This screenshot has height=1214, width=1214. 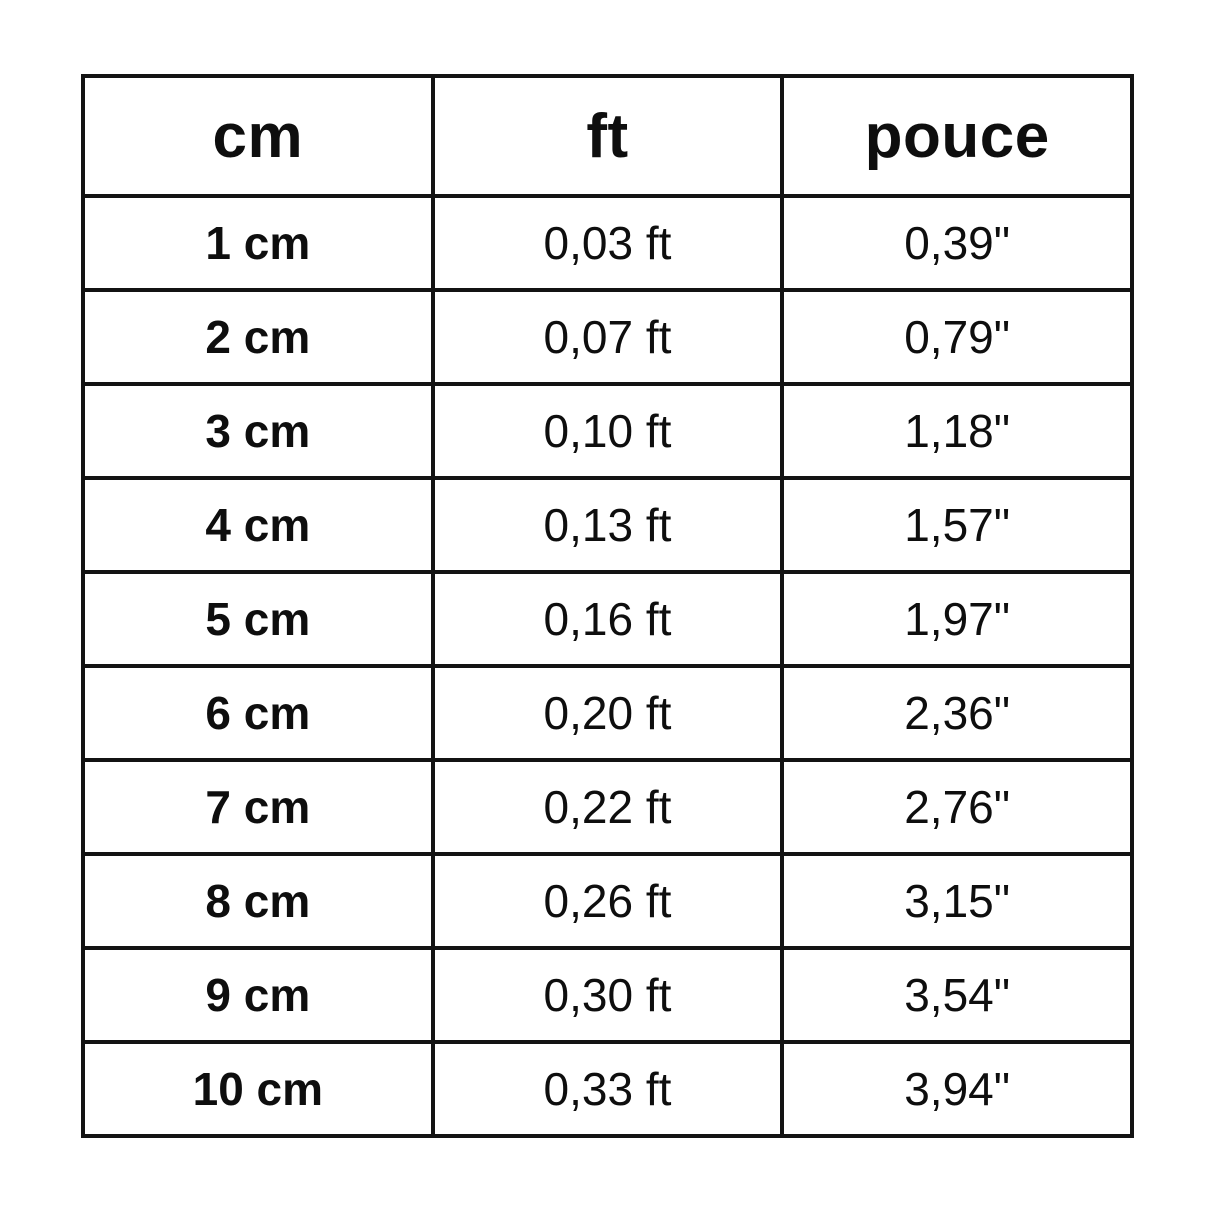 I want to click on header-row: cm ft pouce, so click(x=607, y=136).